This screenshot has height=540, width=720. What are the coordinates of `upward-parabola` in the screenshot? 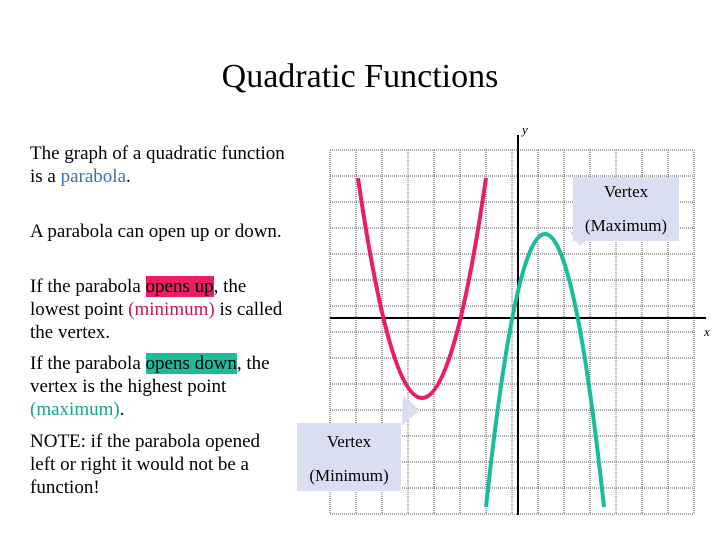 It's located at (422, 288).